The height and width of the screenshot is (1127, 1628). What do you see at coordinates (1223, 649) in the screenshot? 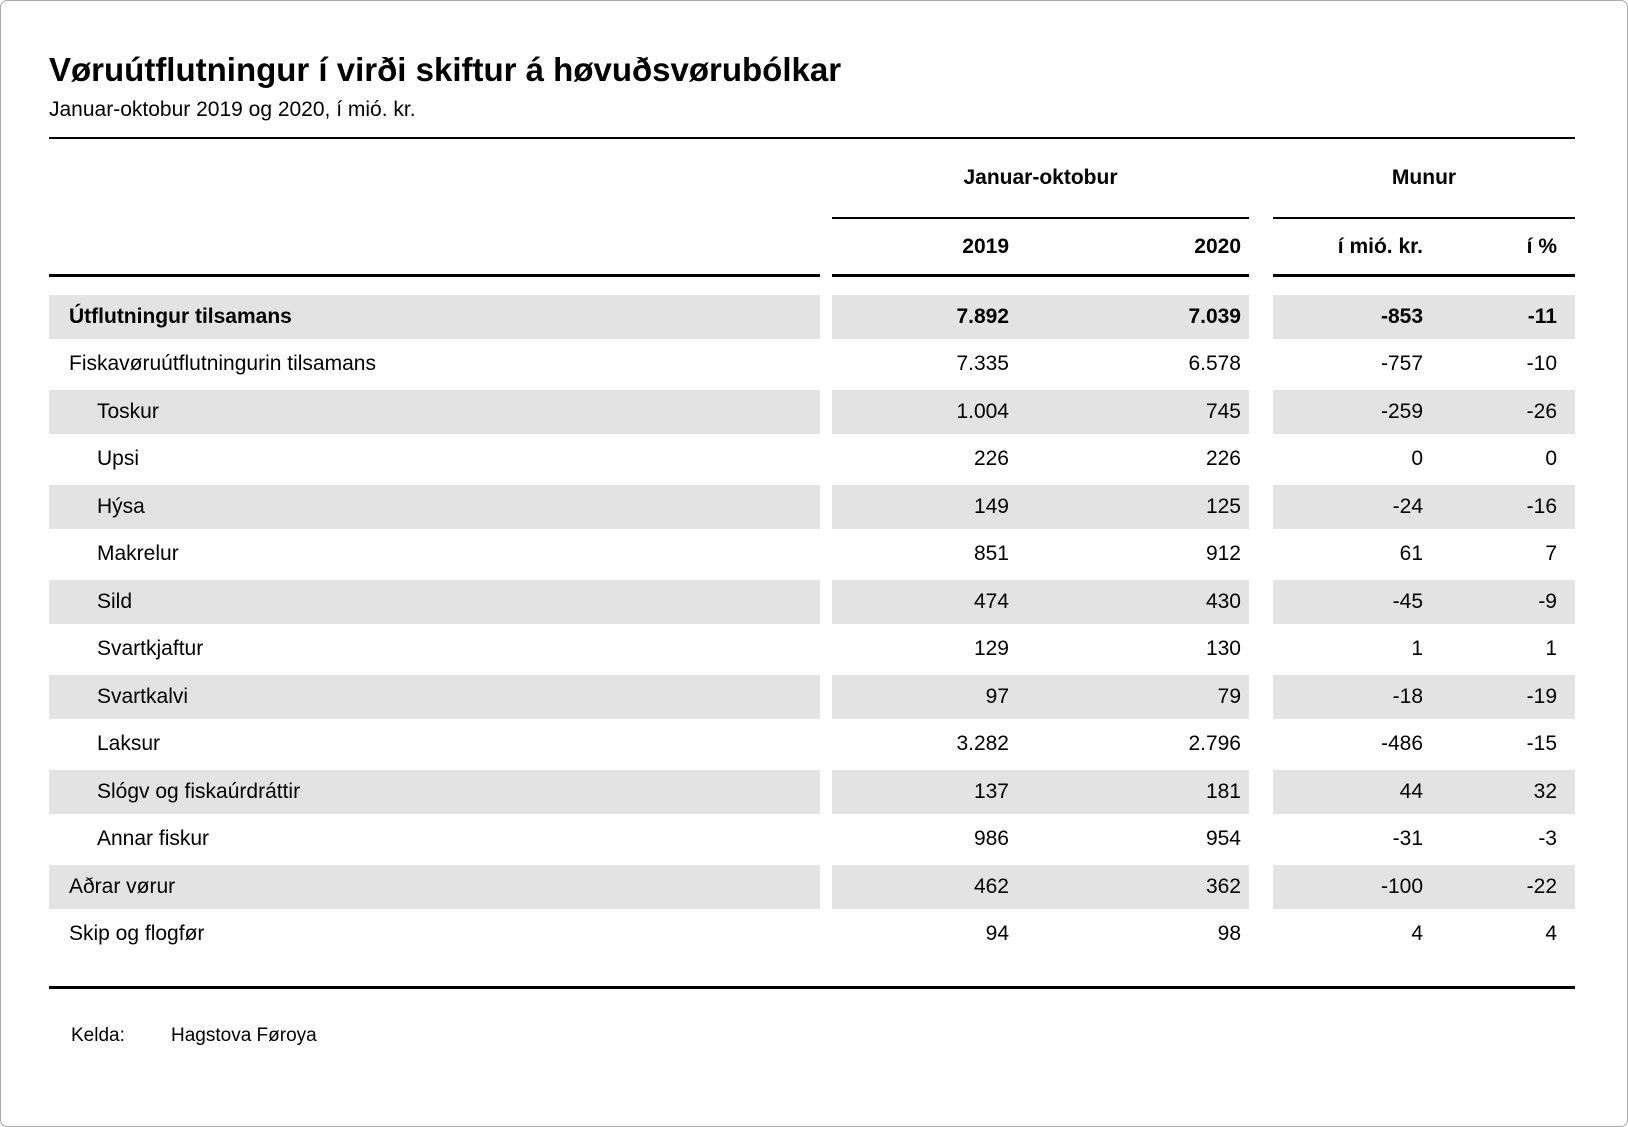
I see `value-2020: 130` at bounding box center [1223, 649].